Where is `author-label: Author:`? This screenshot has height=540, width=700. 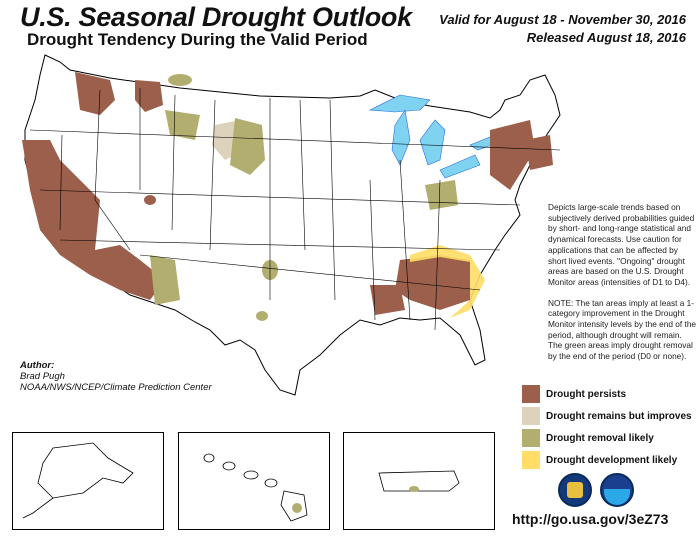 author-label: Author: is located at coordinates (37, 365).